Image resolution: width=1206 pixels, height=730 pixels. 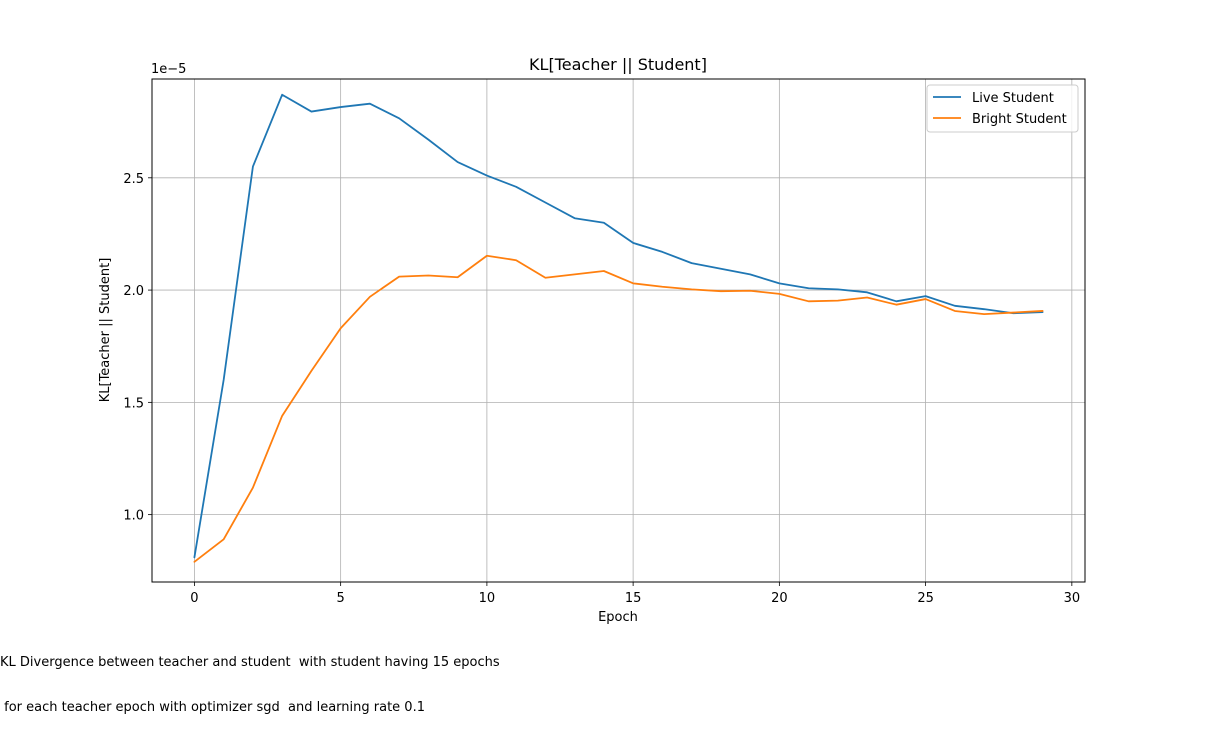 What do you see at coordinates (133, 516) in the screenshot?
I see `y-tick-label: 1.0` at bounding box center [133, 516].